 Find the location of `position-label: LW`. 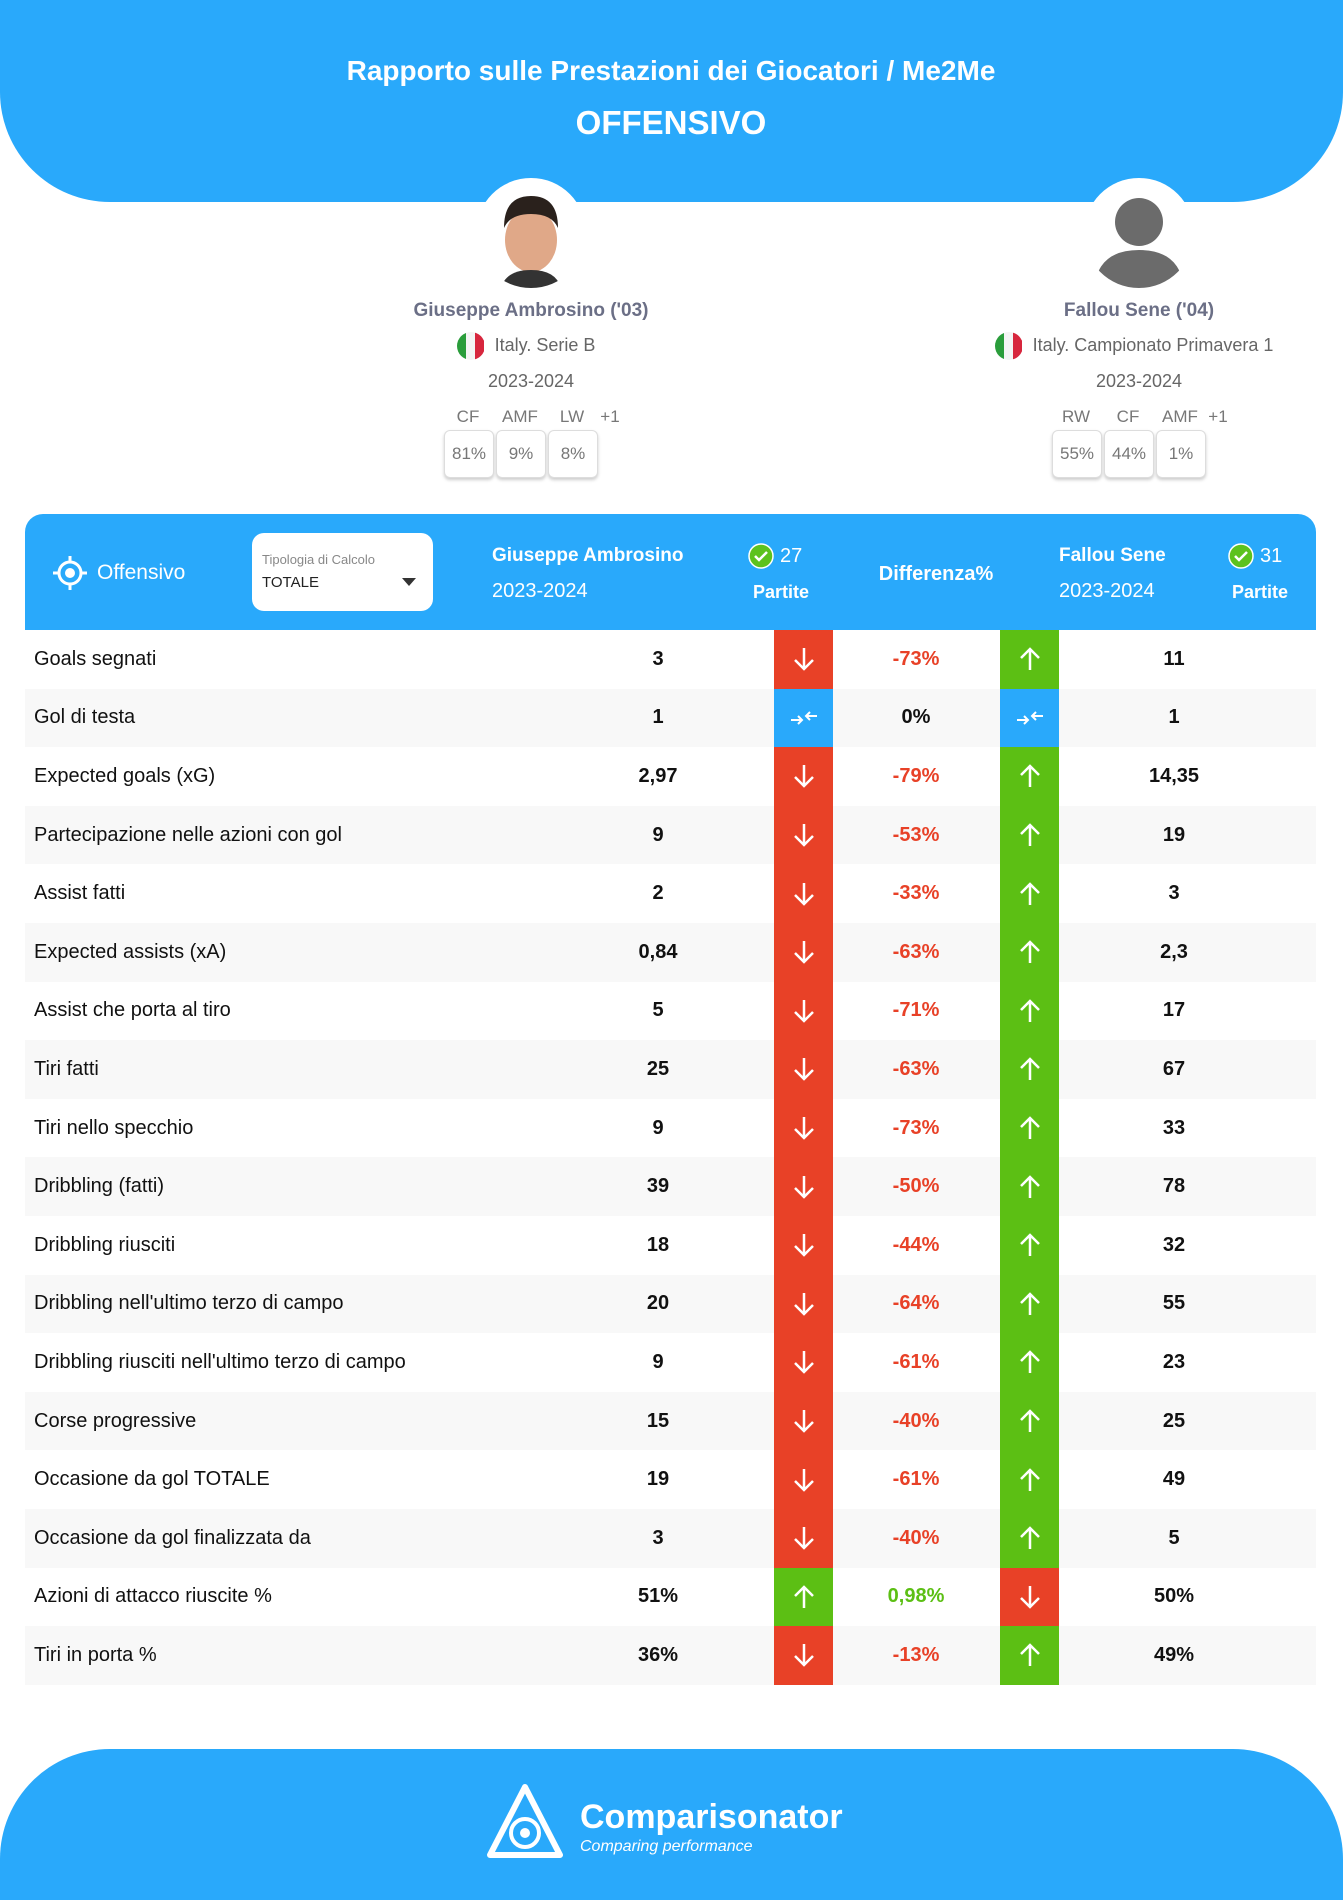

position-label: LW is located at coordinates (572, 416).